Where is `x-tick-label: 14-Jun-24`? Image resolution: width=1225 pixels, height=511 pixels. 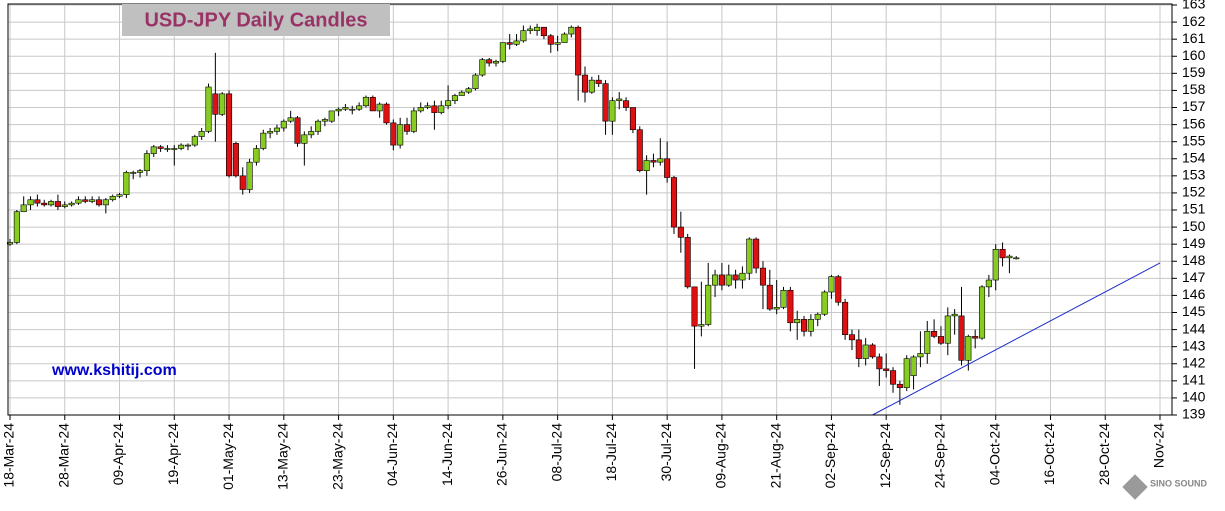 x-tick-label: 14-Jun-24 is located at coordinates (447, 454).